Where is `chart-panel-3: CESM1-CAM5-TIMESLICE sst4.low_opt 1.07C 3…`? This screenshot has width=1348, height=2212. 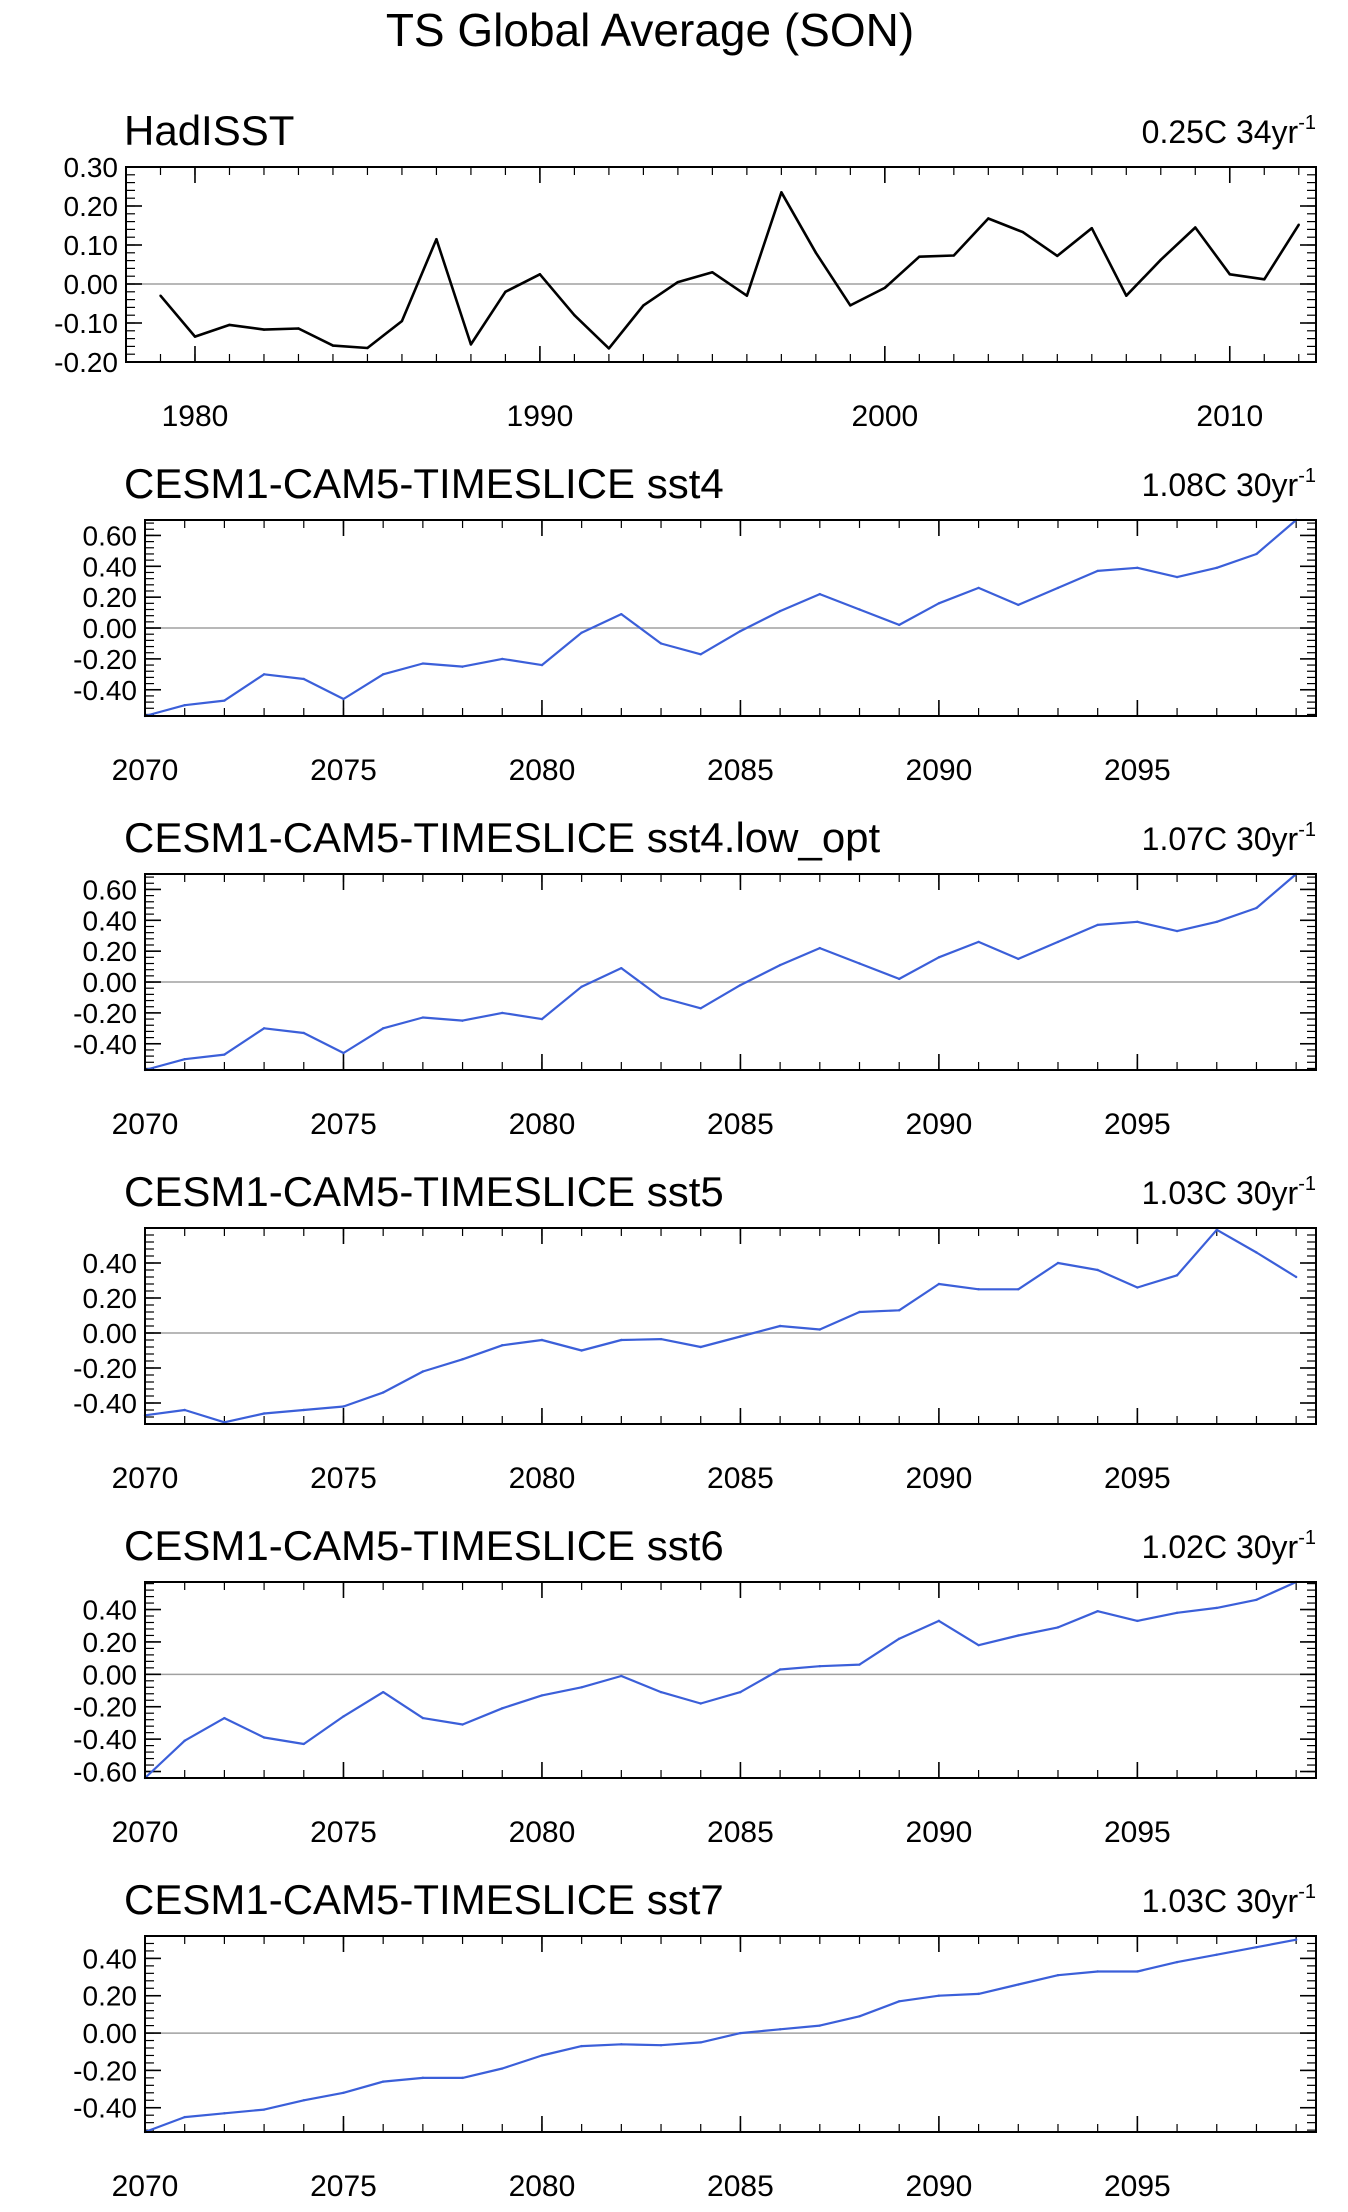 chart-panel-3: CESM1-CAM5-TIMESLICE sst4.low_opt 1.07C 3… is located at coordinates (695, 977).